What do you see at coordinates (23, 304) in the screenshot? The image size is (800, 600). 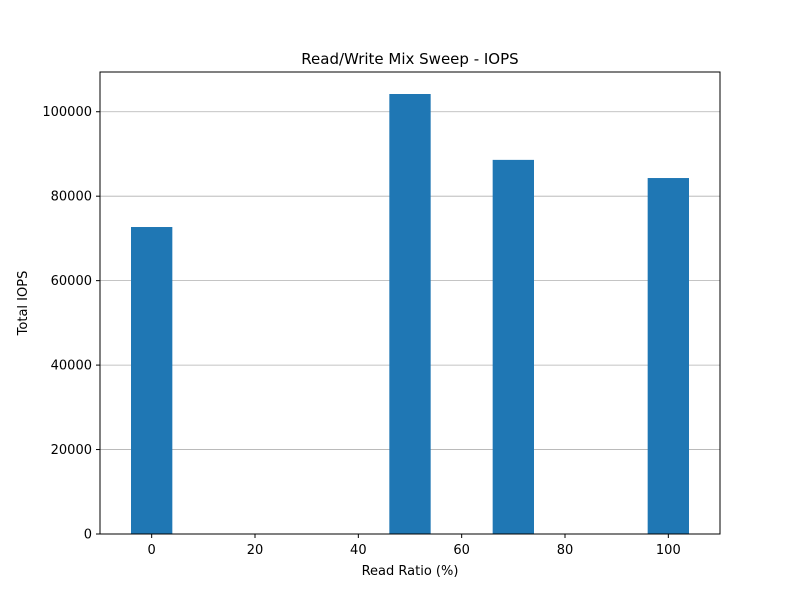 I see `y-axis-label: Total IOPS` at bounding box center [23, 304].